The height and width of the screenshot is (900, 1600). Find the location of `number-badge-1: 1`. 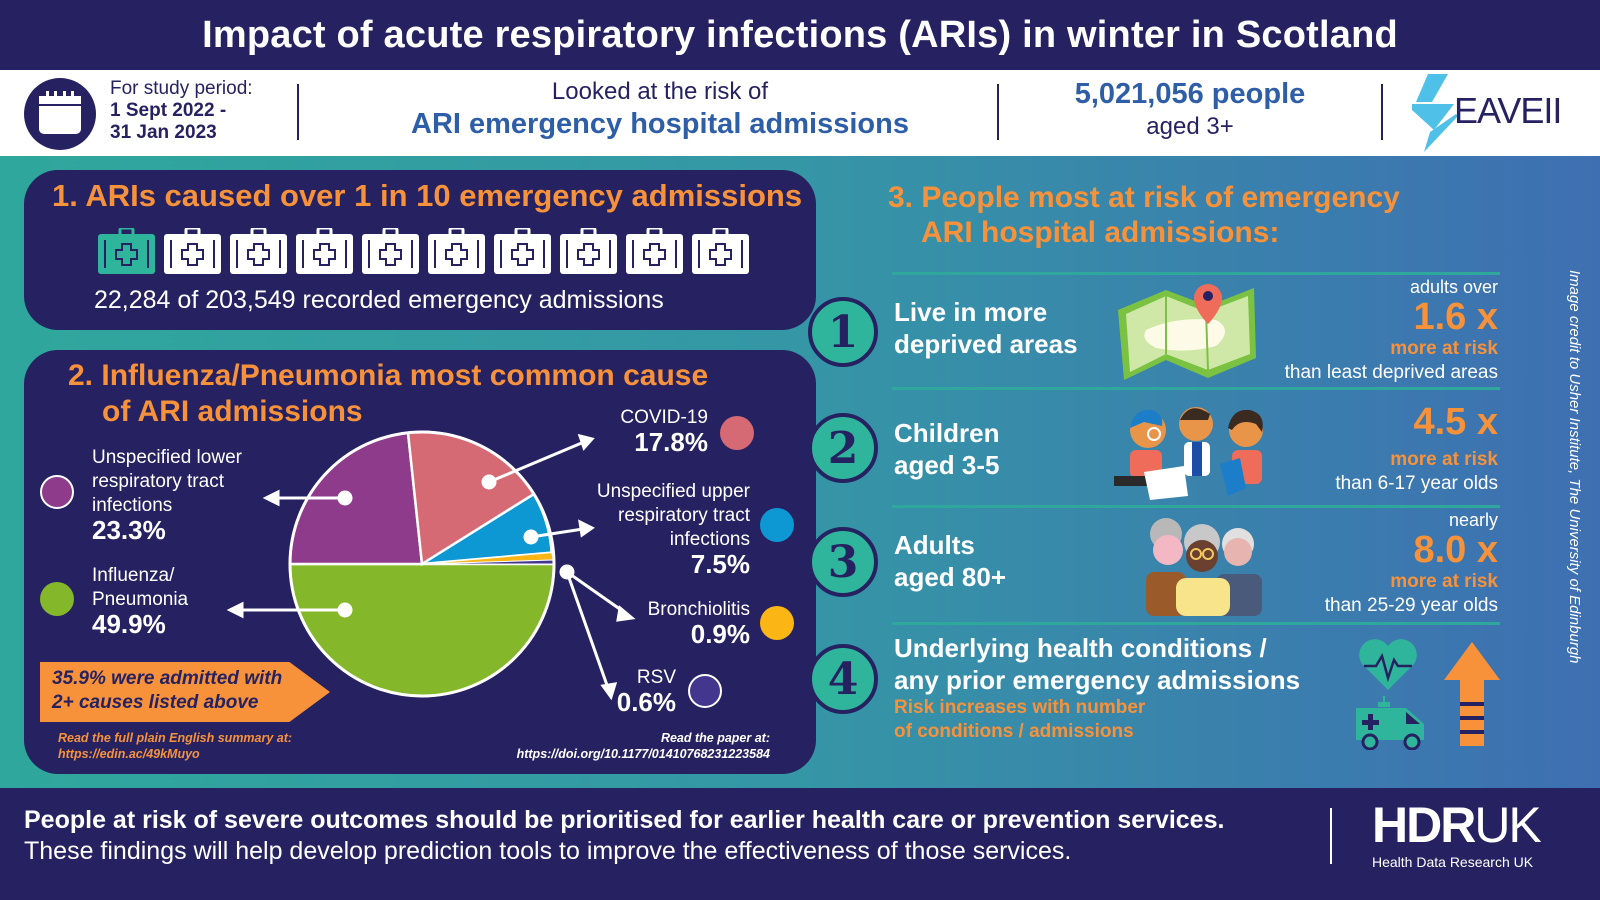

number-badge-1: 1 is located at coordinates (843, 332).